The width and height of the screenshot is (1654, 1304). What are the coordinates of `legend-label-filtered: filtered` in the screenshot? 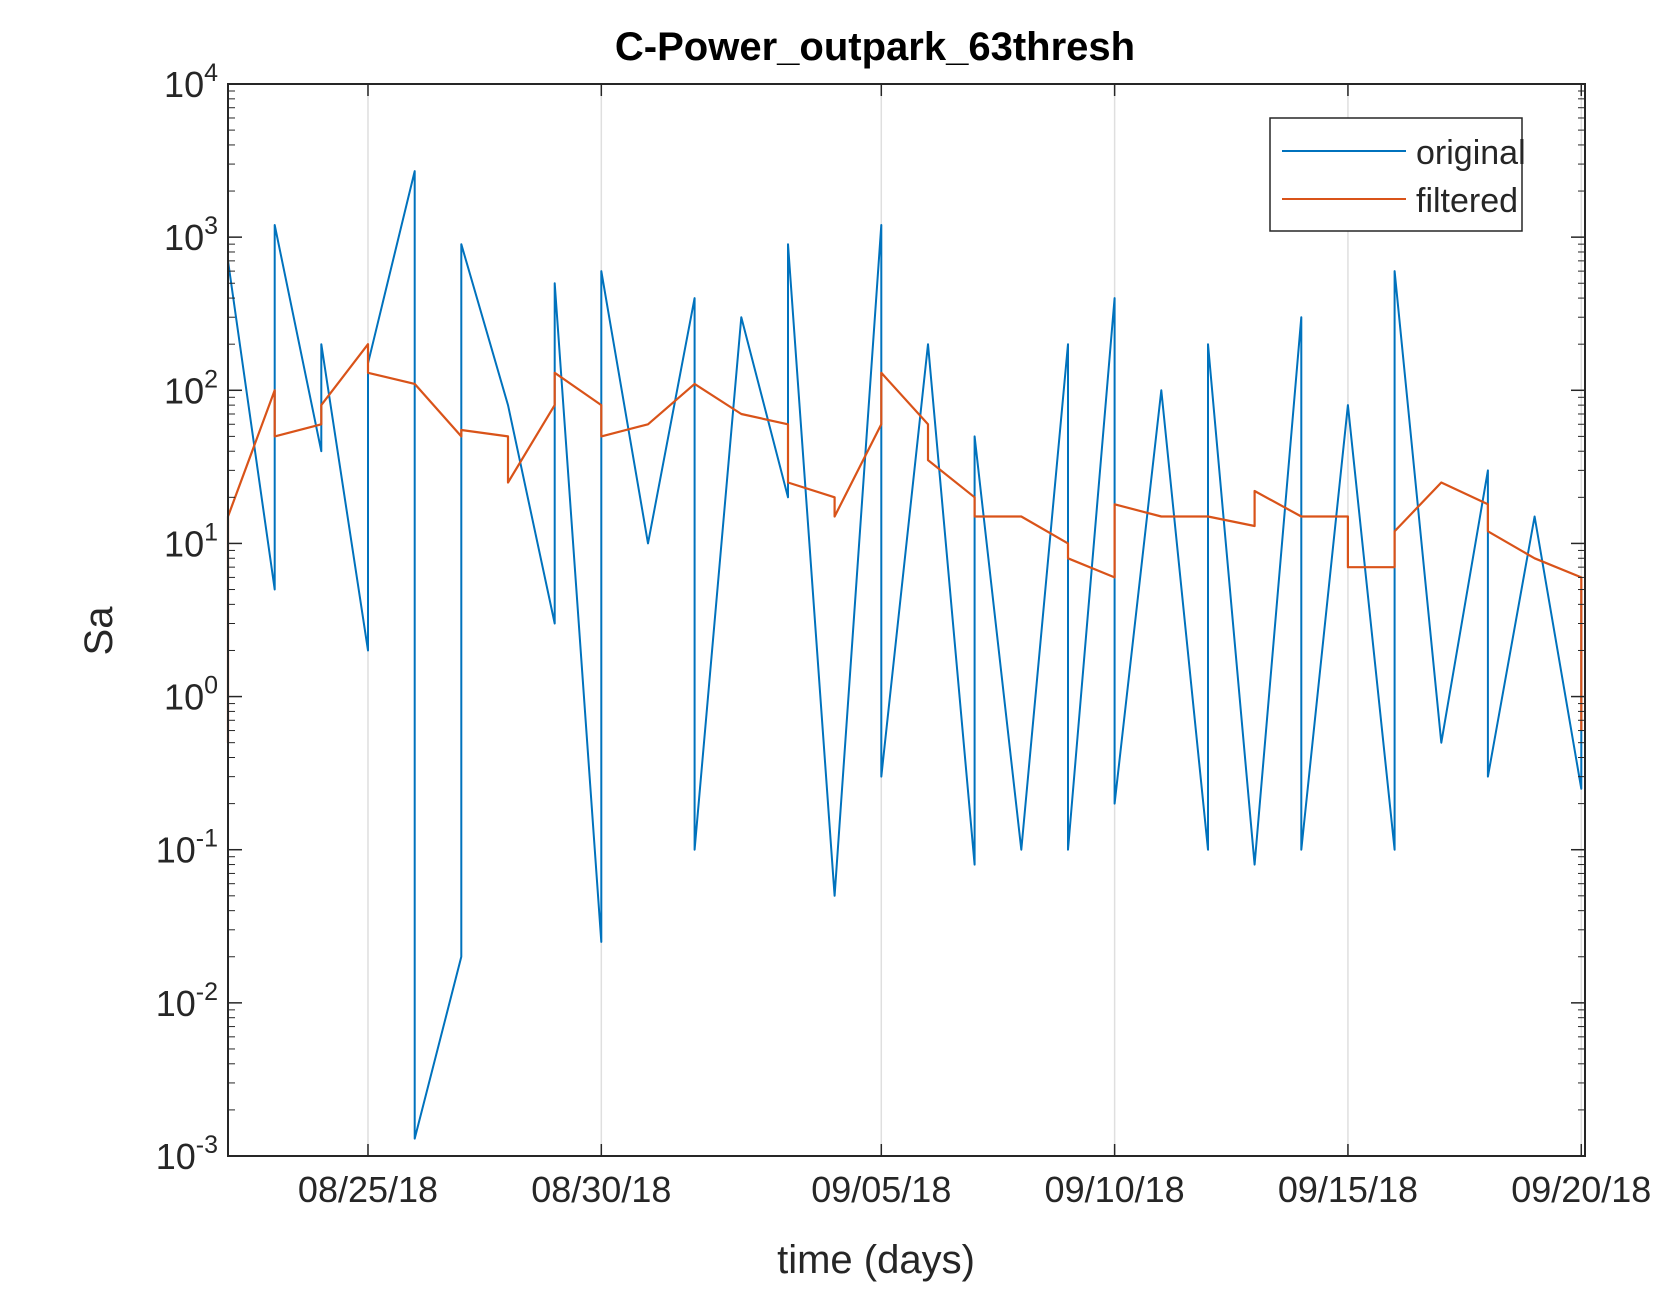 It's located at (1467, 201).